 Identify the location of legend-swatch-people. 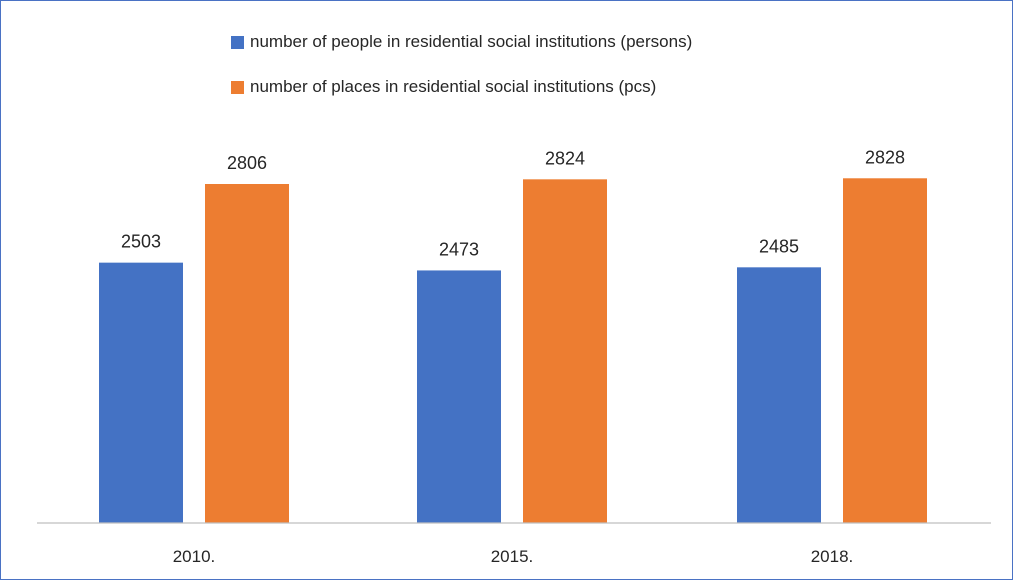
(237, 42).